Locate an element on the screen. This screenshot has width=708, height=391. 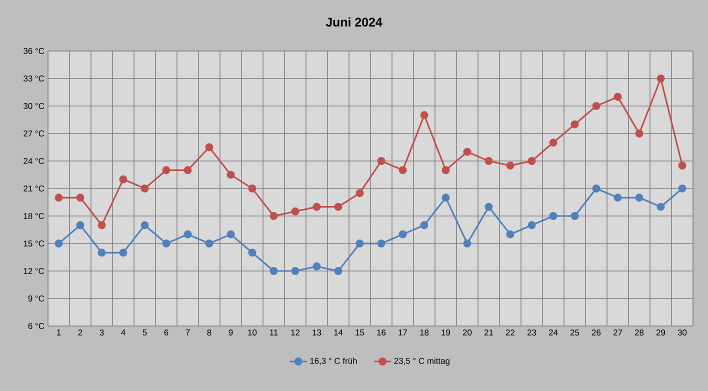
legend-label: 23,5 ° C mittag is located at coordinates (422, 362).